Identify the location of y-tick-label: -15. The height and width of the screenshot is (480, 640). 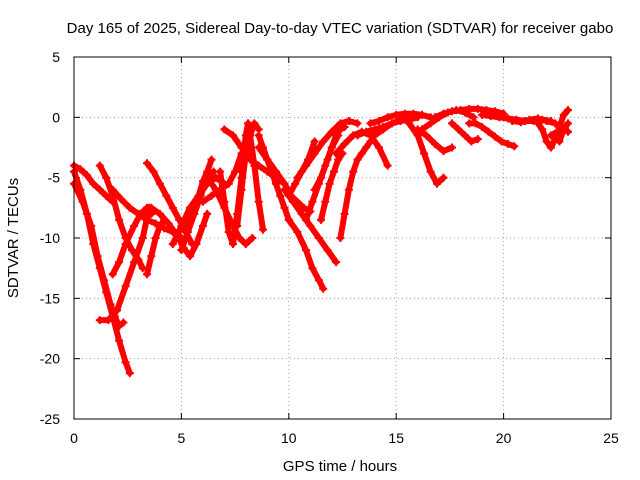
(50, 298).